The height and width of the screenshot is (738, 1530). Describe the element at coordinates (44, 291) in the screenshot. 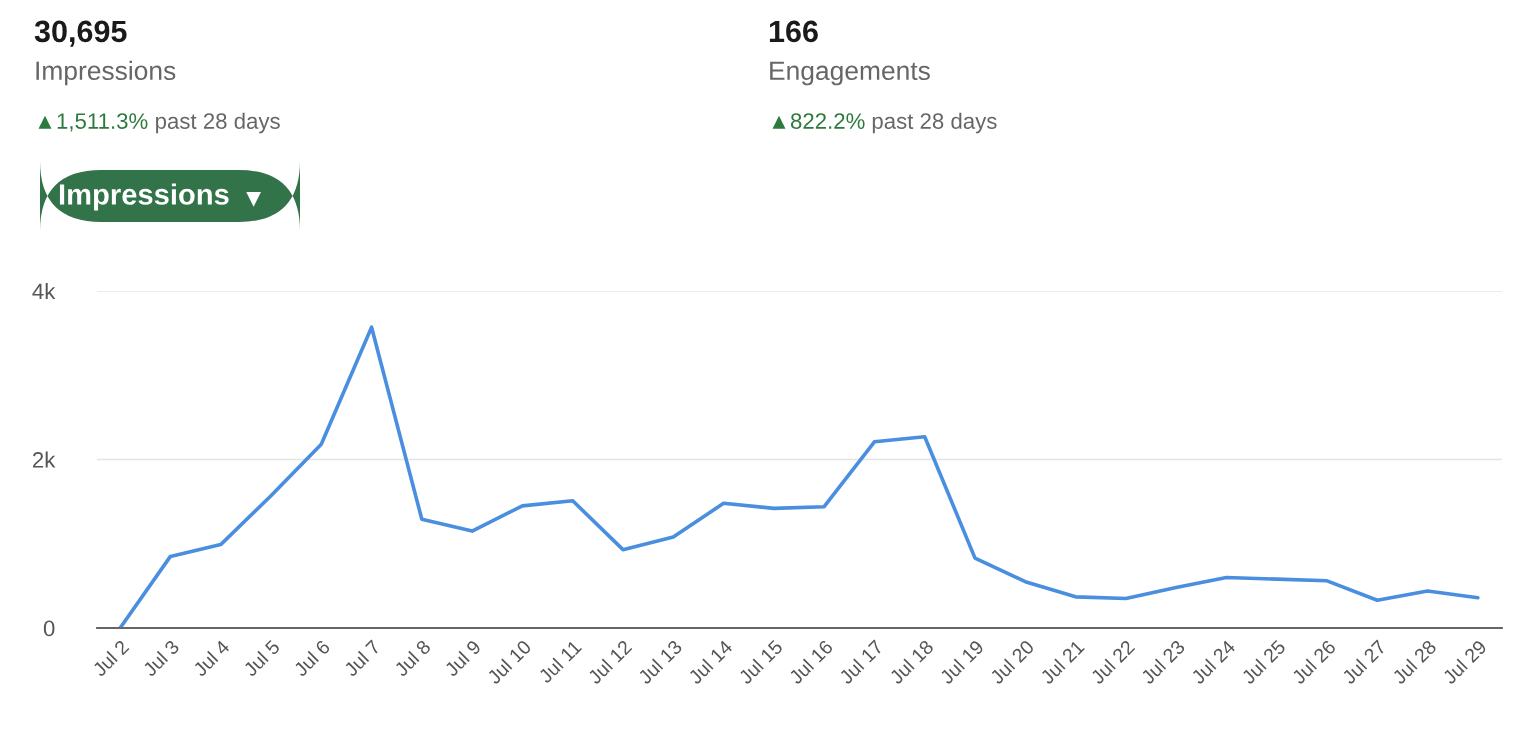

I see `y-tick-label: 4k` at that location.